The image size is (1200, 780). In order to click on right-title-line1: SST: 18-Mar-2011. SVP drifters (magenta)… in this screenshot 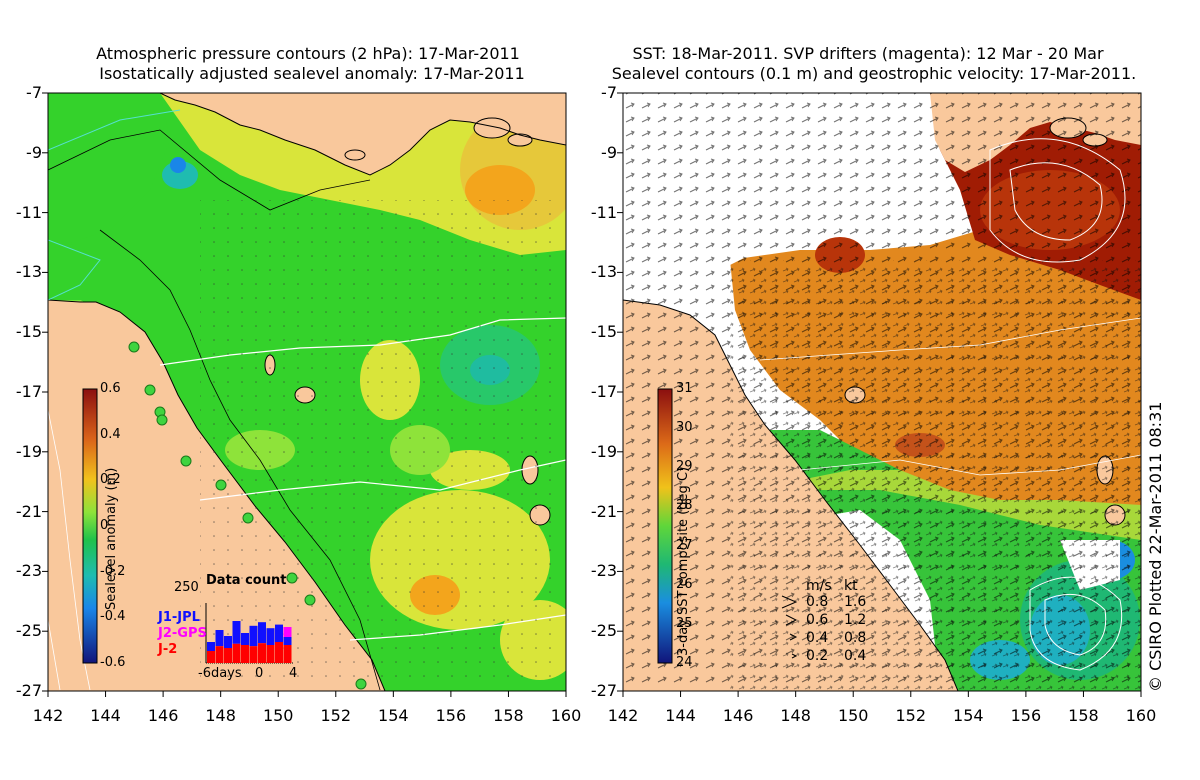, I will do `click(868, 53)`.